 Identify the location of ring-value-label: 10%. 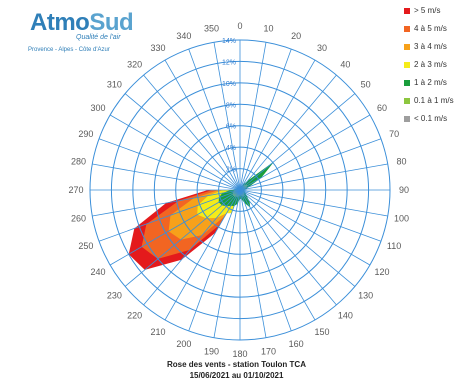
(229, 84).